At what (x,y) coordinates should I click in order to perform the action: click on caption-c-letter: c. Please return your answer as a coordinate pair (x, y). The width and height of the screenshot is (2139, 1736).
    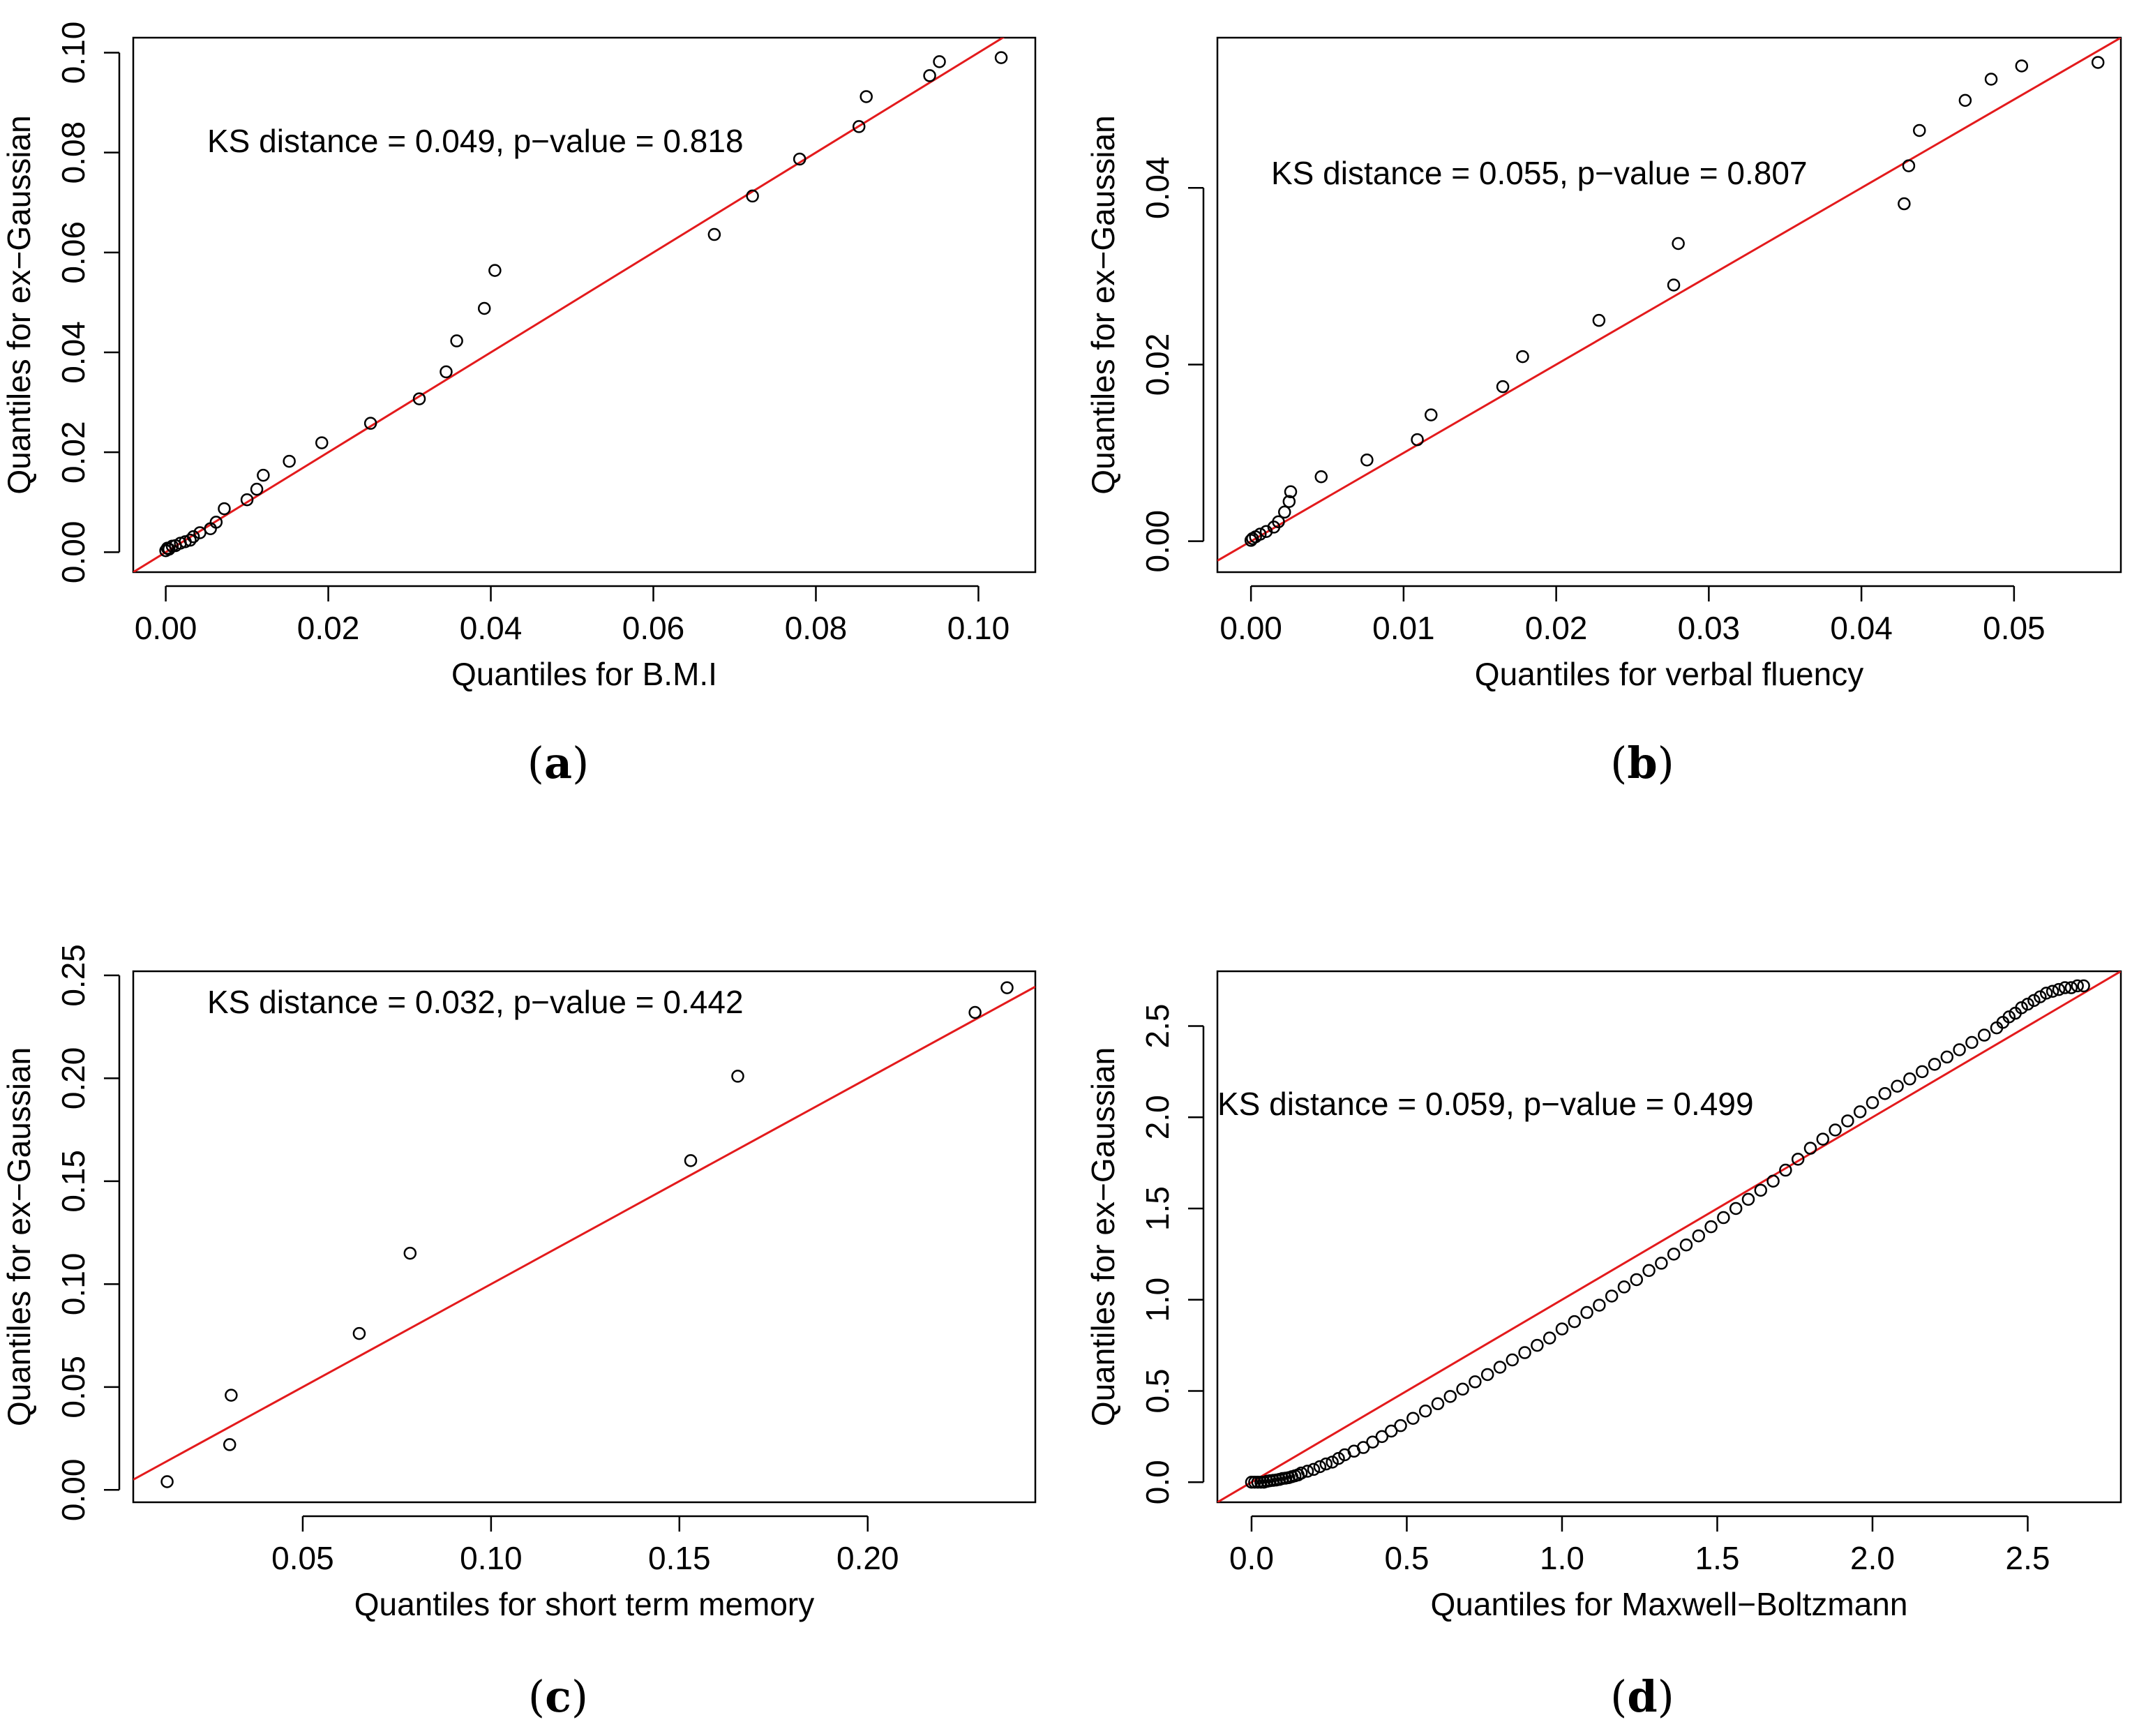
    Looking at the image, I should click on (558, 1696).